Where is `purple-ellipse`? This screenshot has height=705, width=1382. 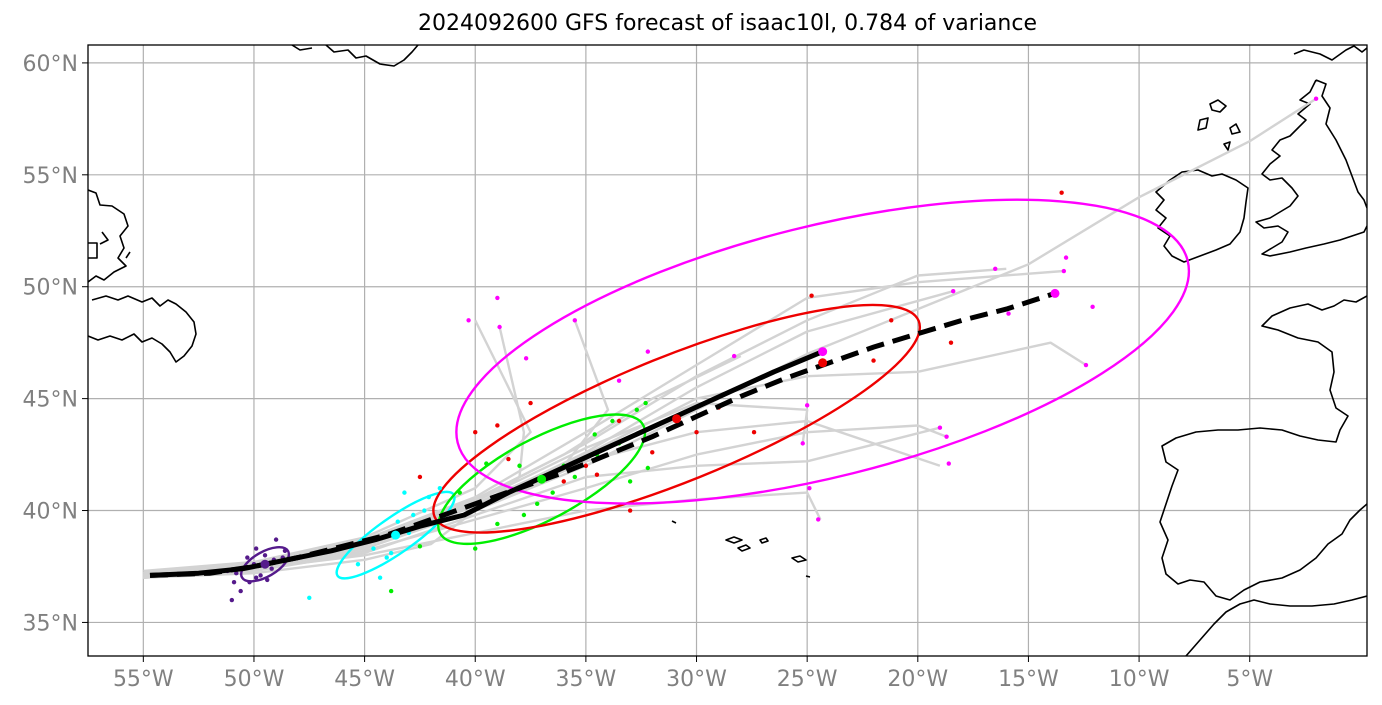
purple-ellipse is located at coordinates (265, 564).